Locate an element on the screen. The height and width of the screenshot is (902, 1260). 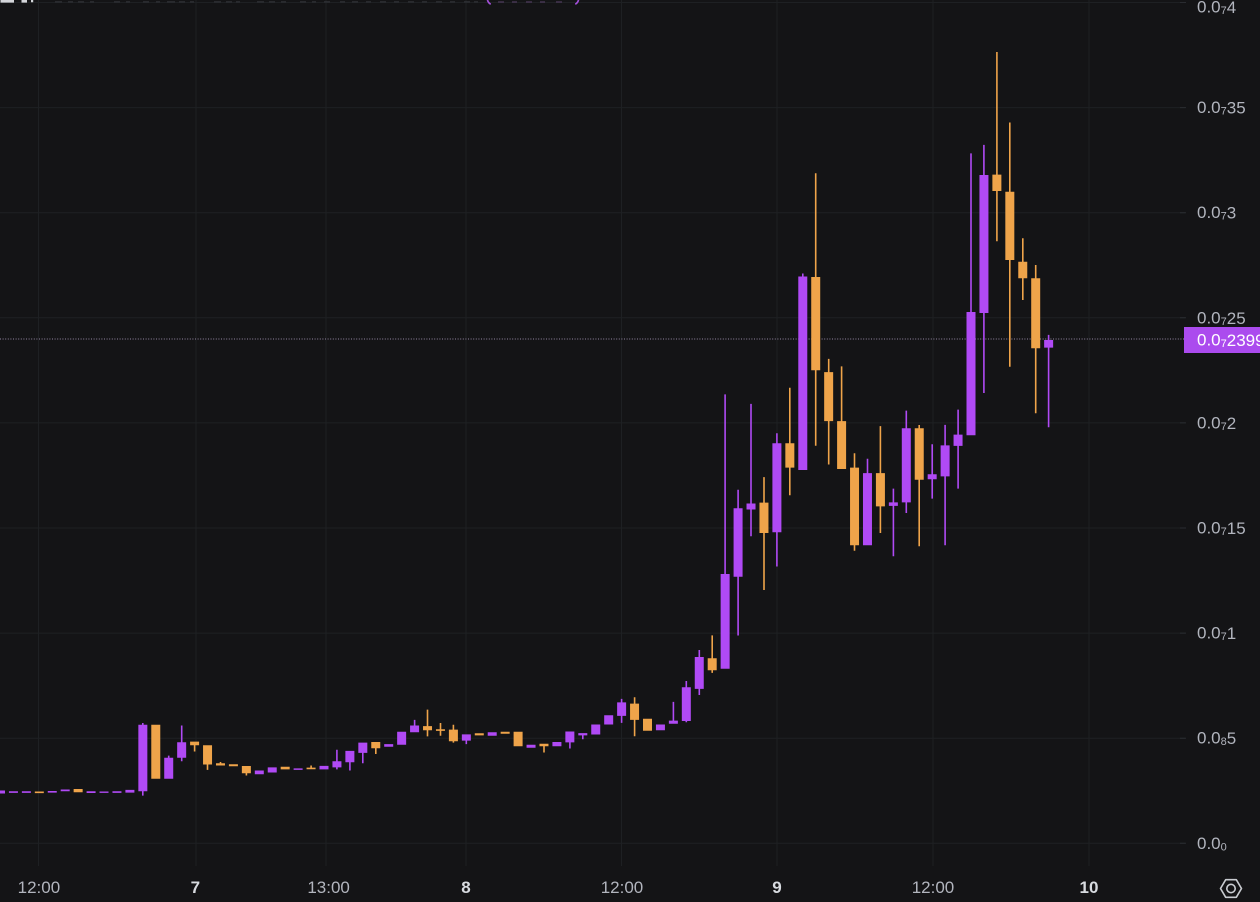
svg-text: 0.0715 is located at coordinates (1221, 529).